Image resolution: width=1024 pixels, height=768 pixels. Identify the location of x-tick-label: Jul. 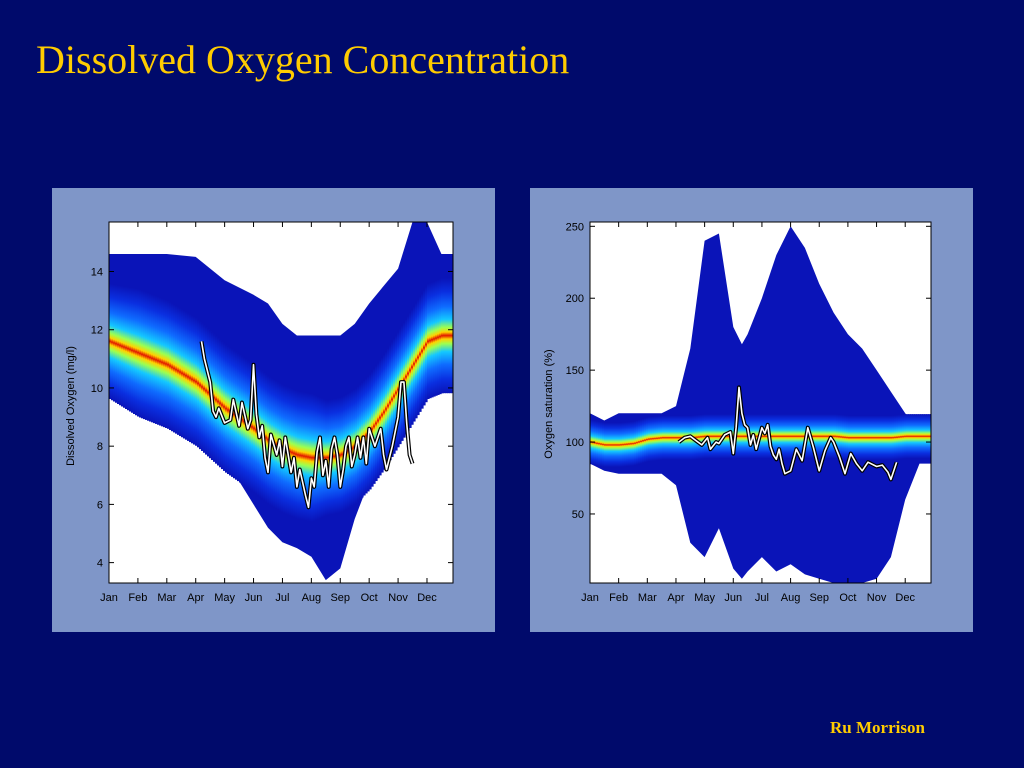
(282, 598).